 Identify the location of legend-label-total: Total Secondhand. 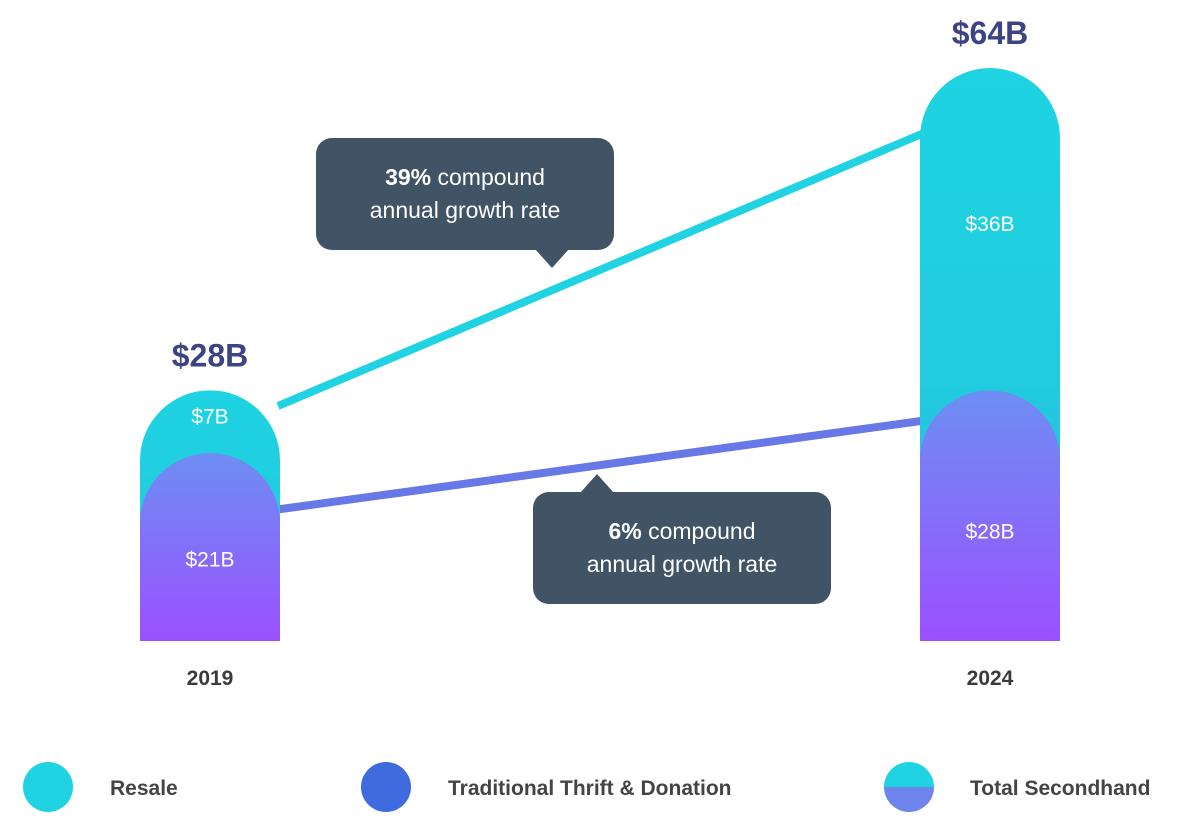
(1060, 788).